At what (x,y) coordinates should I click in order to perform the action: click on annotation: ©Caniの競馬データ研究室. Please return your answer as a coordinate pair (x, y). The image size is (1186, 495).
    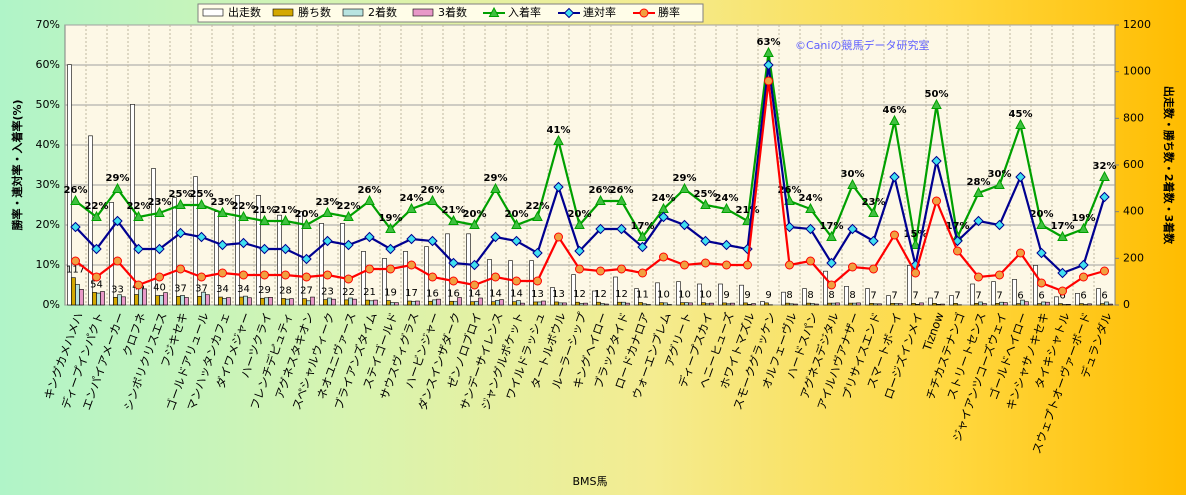
    Looking at the image, I should click on (862, 45).